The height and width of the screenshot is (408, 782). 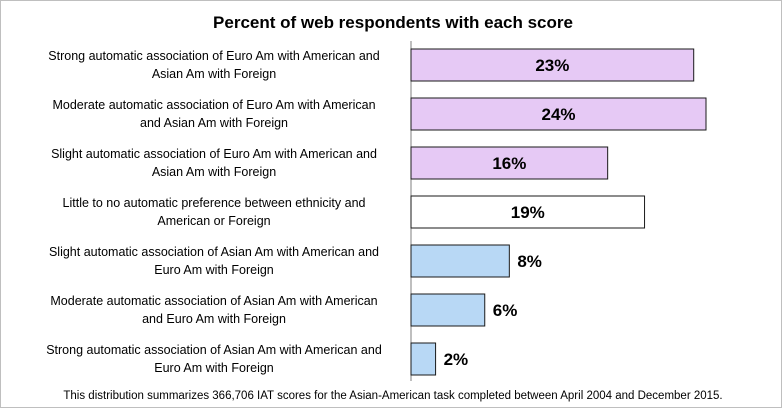 I want to click on value-label-3: 16%, so click(x=509, y=163).